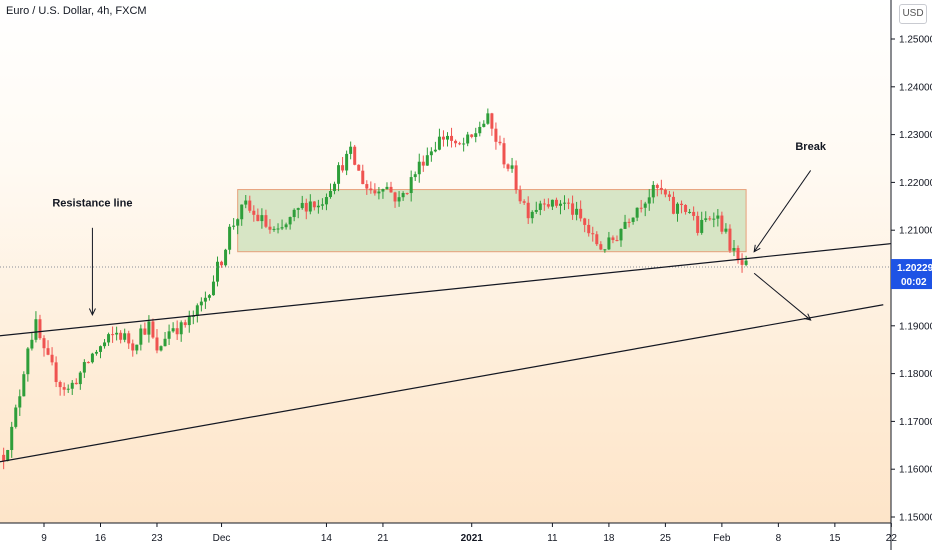 Image resolution: width=932 pixels, height=555 pixels. What do you see at coordinates (157, 538) in the screenshot?
I see `x-tick-label: 23` at bounding box center [157, 538].